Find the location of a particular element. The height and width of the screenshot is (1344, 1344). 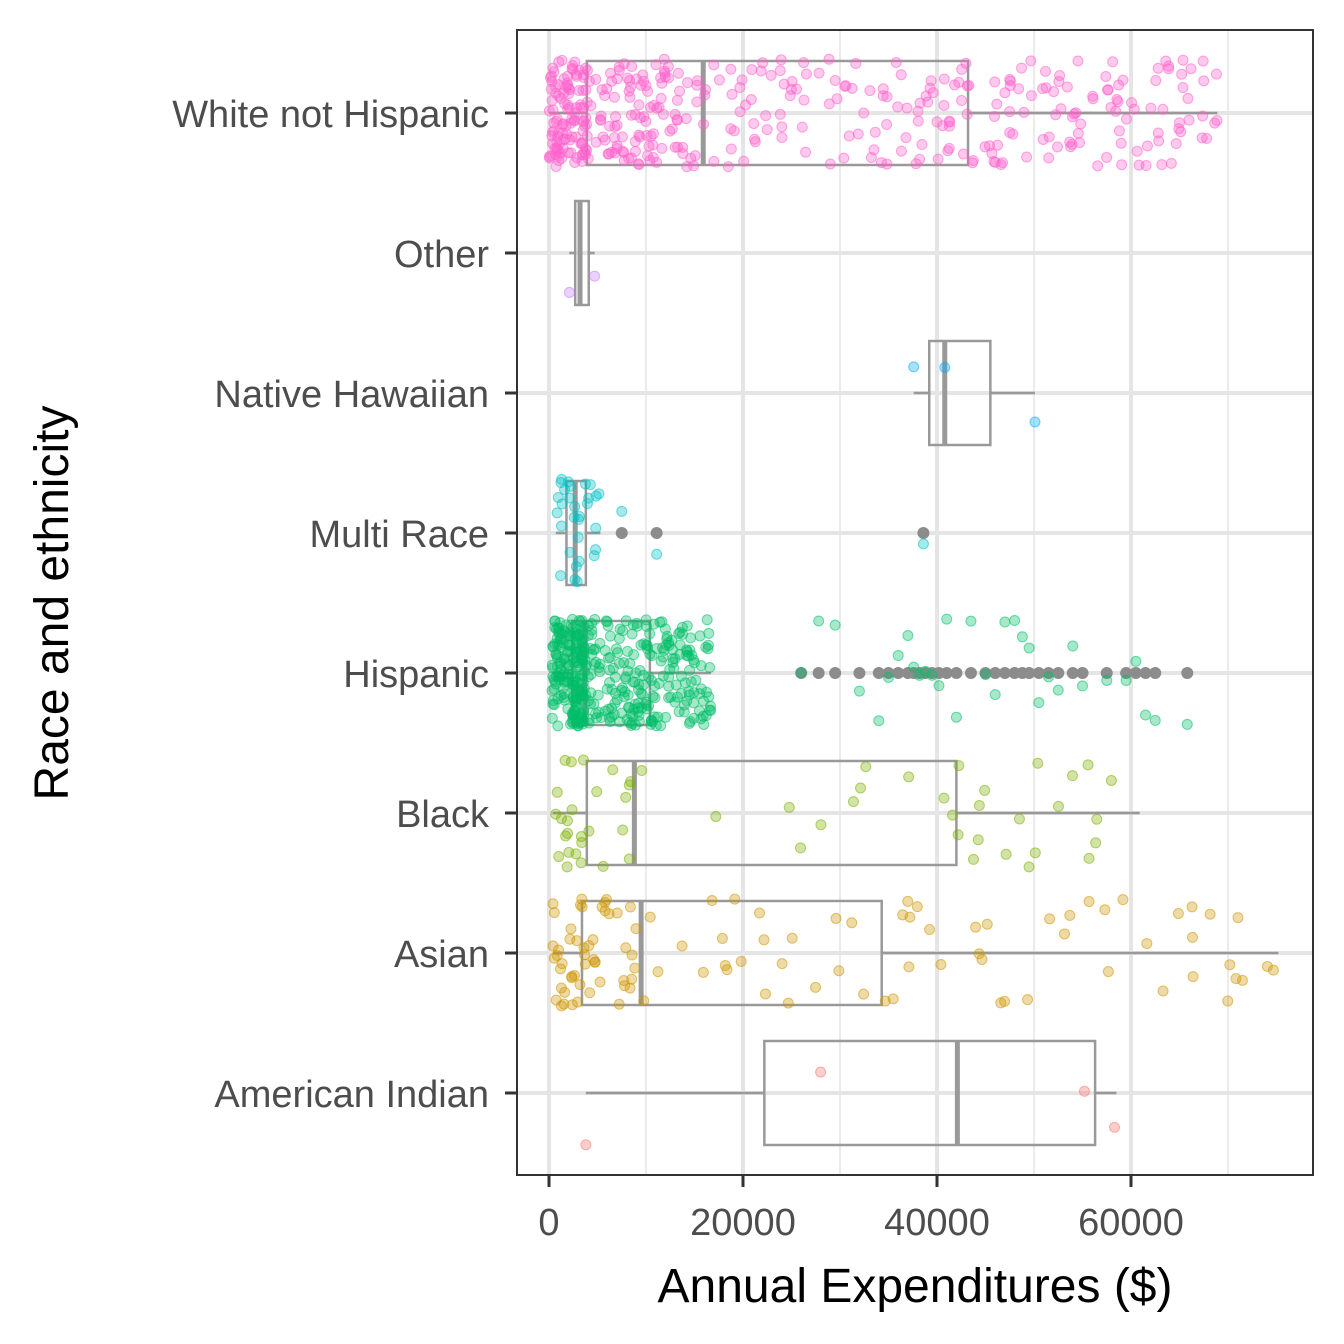

y-tick-label: Hispanic is located at coordinates (416, 675).